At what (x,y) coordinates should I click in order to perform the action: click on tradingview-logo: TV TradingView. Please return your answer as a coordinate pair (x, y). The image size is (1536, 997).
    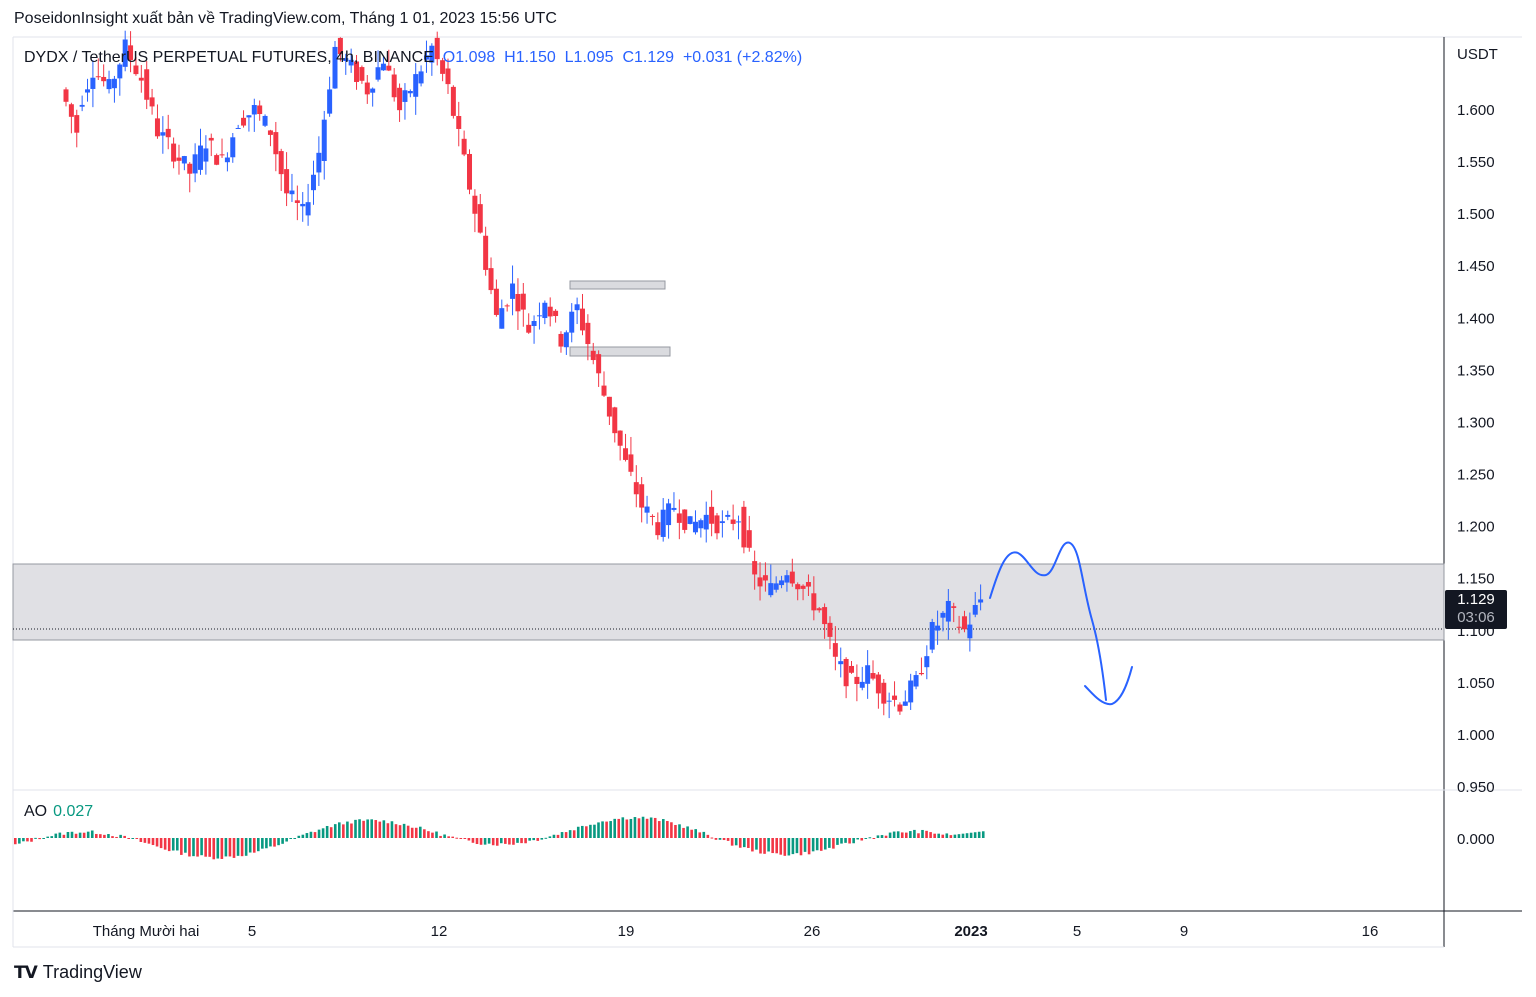
    Looking at the image, I should click on (78, 972).